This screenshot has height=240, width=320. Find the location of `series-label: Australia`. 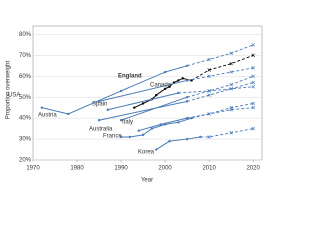

series-label: Australia is located at coordinates (101, 130).